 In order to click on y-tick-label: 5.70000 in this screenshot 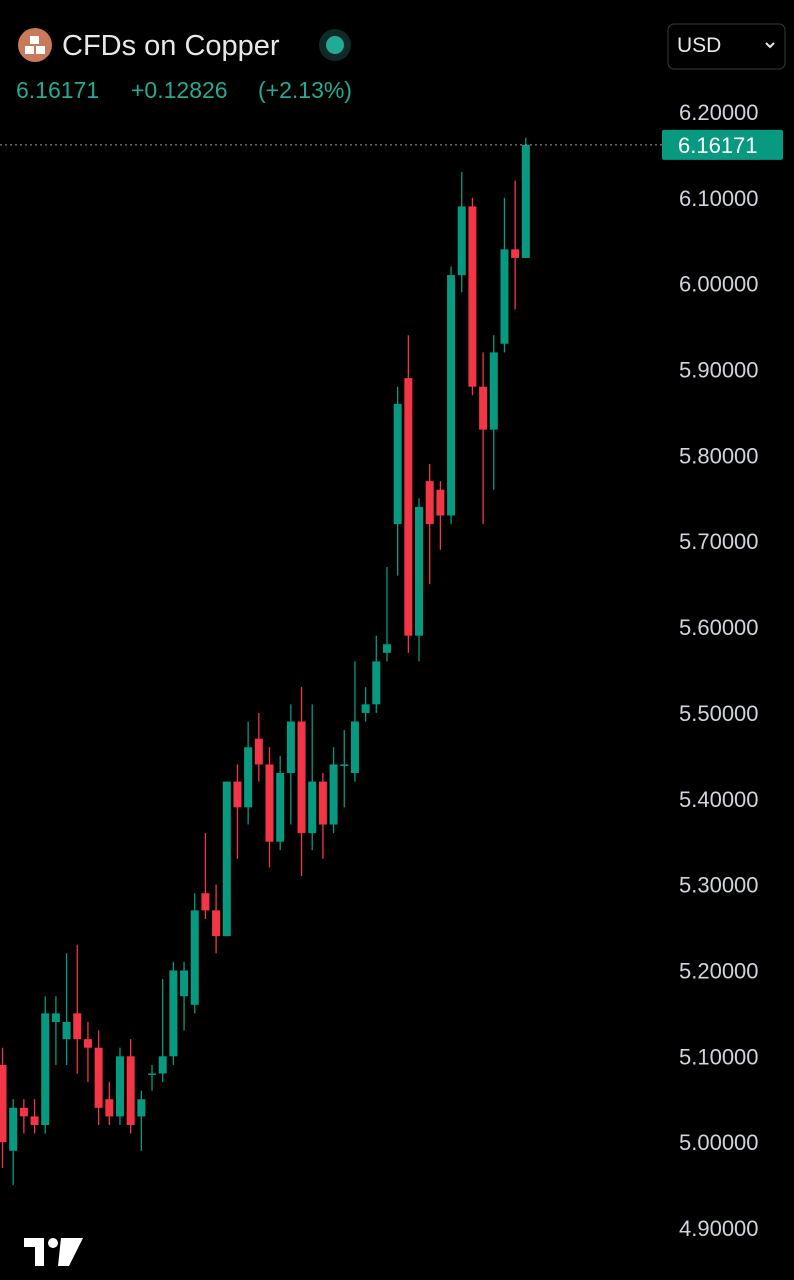, I will do `click(719, 541)`.